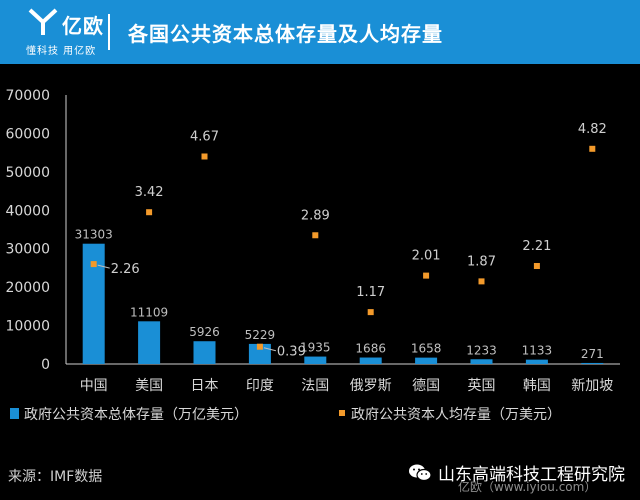 The height and width of the screenshot is (500, 640). I want to click on source-note: 来源：IMF数据, so click(55, 477).